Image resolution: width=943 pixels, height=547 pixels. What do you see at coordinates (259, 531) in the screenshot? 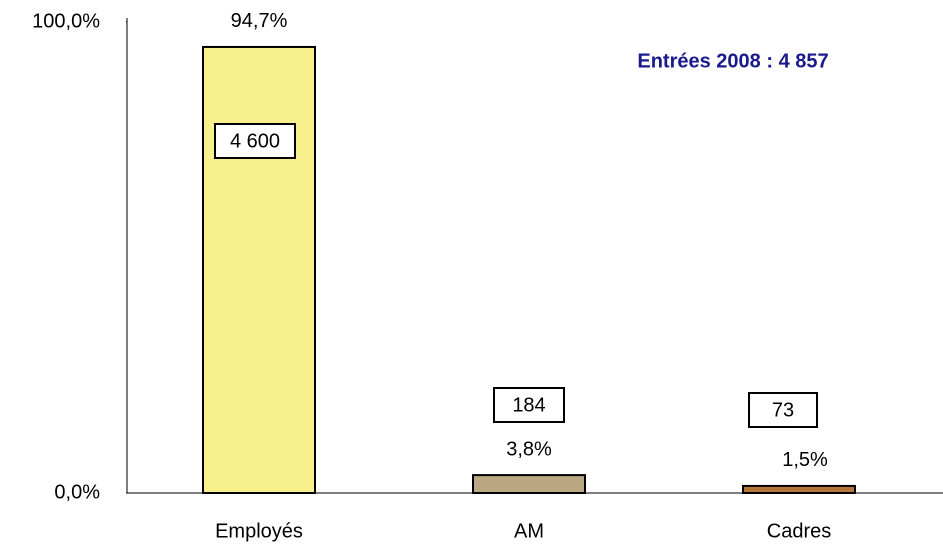
I see `x-tick-label: Employés` at bounding box center [259, 531].